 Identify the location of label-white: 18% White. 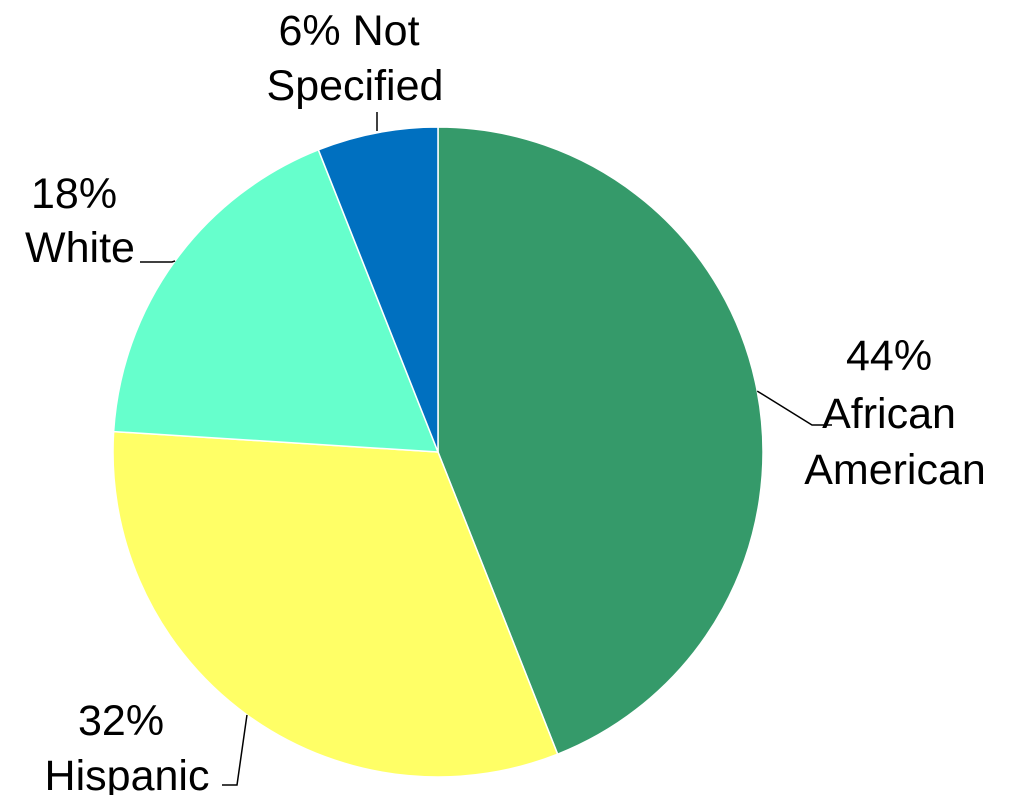
(80, 221).